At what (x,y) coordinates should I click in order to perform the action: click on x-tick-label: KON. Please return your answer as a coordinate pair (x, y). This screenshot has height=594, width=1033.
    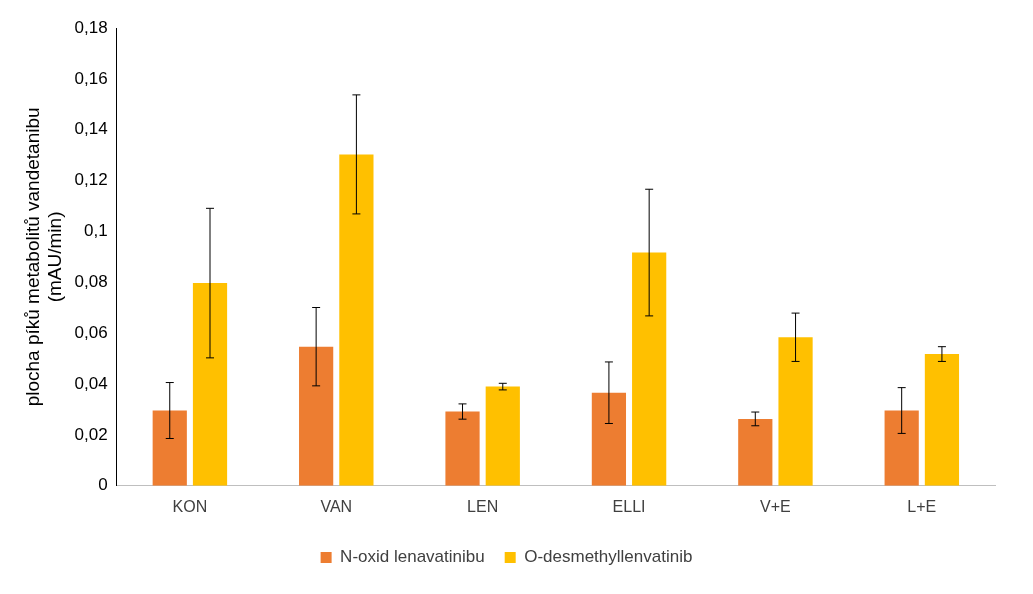
    Looking at the image, I should click on (190, 506).